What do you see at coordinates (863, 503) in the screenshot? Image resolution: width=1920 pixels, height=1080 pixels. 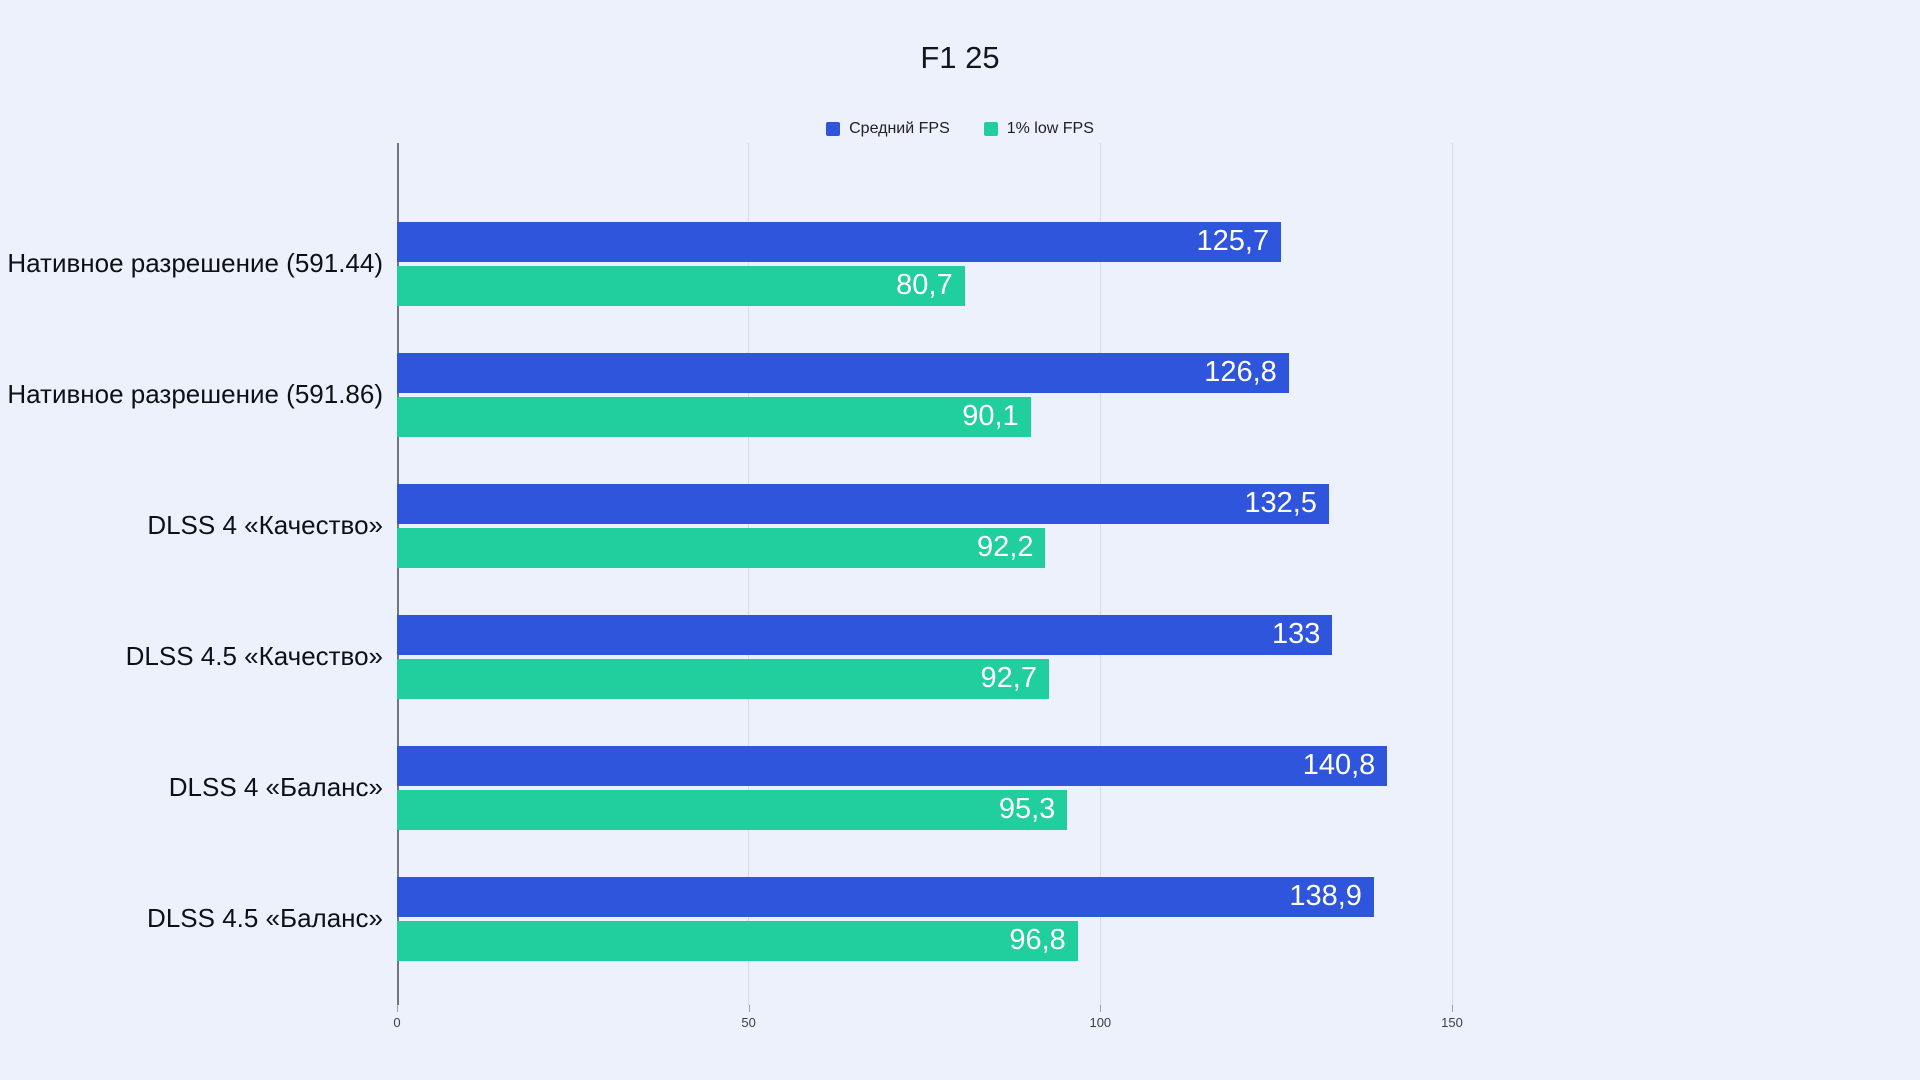 I see `bar-avg-fps: 132,5` at bounding box center [863, 503].